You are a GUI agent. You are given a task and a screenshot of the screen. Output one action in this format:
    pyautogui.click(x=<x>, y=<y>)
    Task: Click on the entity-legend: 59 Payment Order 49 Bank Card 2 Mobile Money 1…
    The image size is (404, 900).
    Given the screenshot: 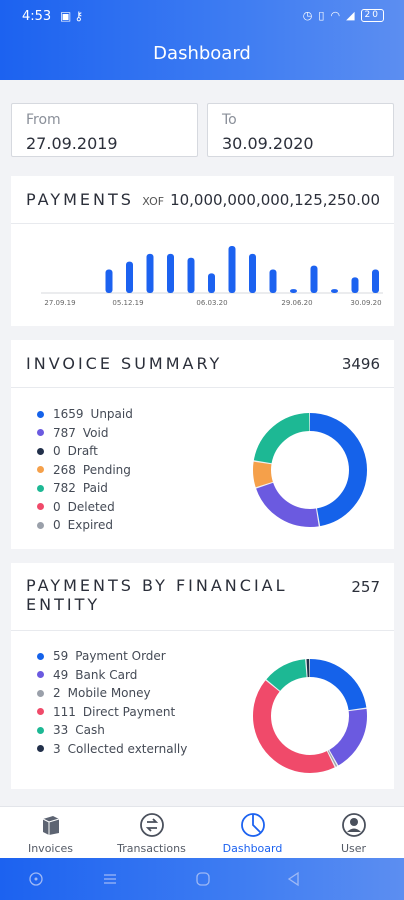 What is the action you would take?
    pyautogui.click(x=112, y=702)
    